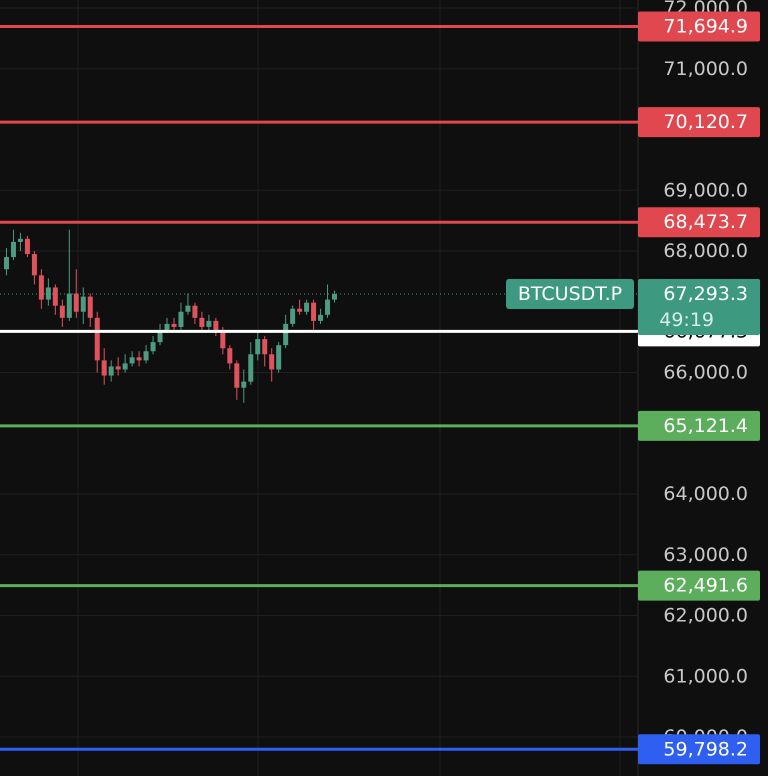 The height and width of the screenshot is (776, 768). I want to click on y-tick-label: 66,000.0, so click(705, 373).